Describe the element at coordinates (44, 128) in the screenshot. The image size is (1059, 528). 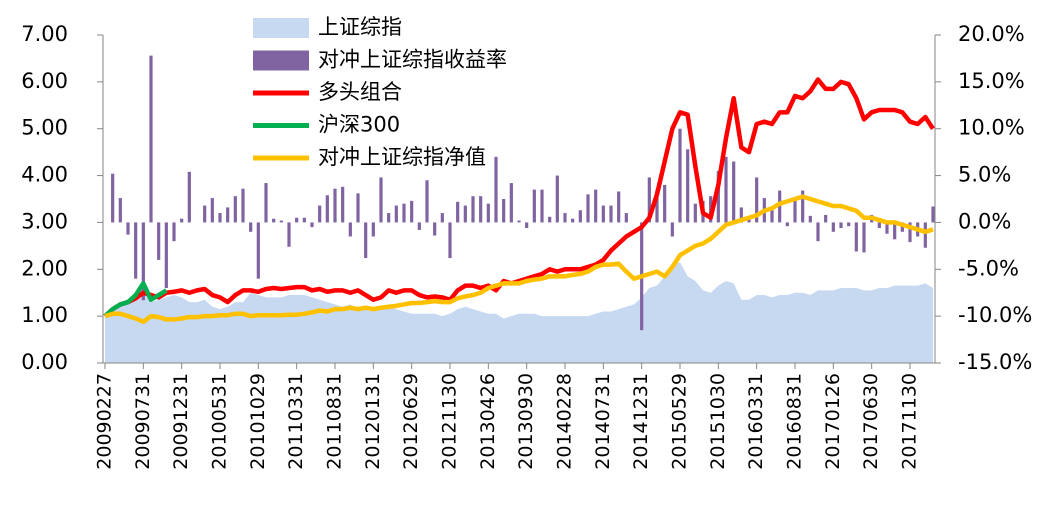
I see `y-tick-label: 5.00` at that location.